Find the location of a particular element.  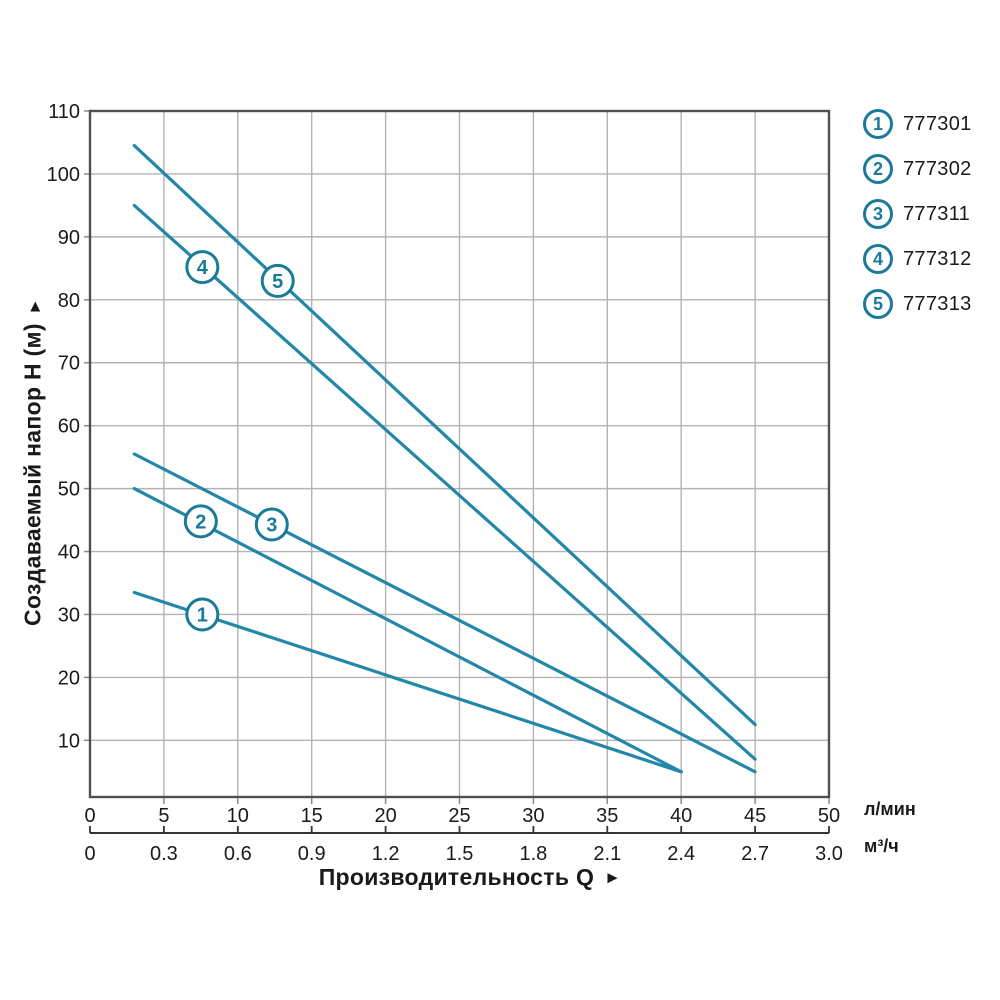

unit-label-lmin: л/мин is located at coordinates (890, 809).